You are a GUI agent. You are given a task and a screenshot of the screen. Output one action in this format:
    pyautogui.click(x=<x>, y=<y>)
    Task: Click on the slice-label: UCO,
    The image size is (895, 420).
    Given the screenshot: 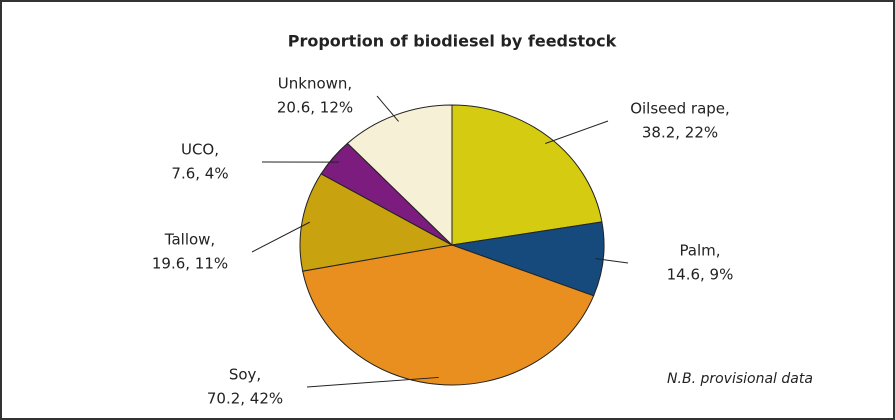 What is the action you would take?
    pyautogui.click(x=200, y=150)
    